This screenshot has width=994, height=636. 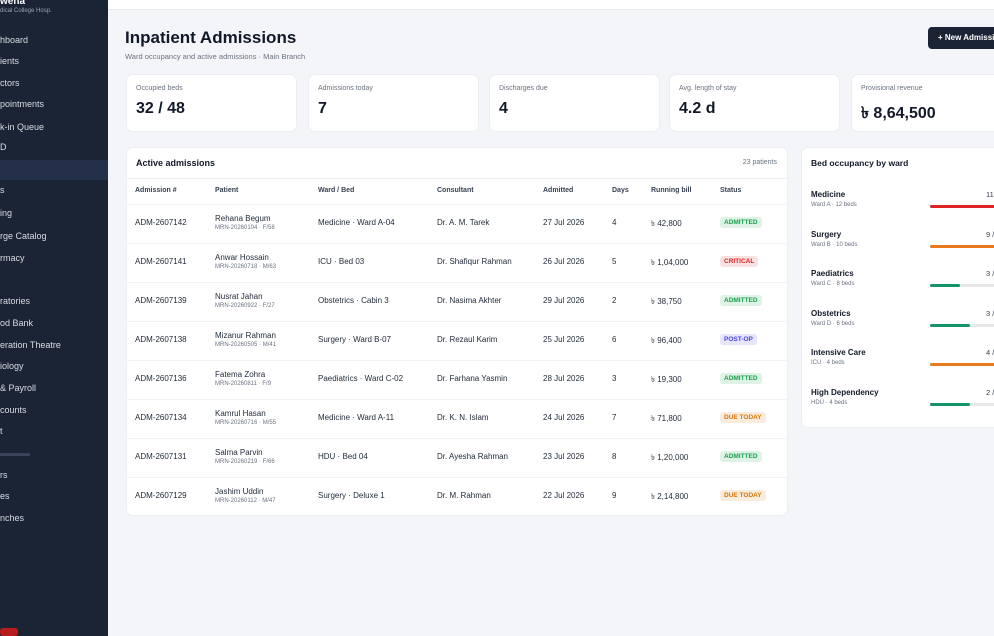 What do you see at coordinates (743, 495) in the screenshot?
I see `status-pill: DUE TODAY` at bounding box center [743, 495].